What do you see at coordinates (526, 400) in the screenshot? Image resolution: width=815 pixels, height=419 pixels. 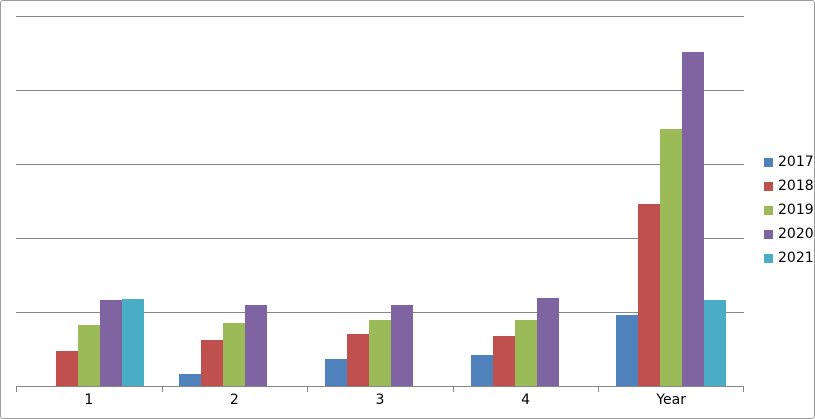 I see `x-axis-label-4: 4` at bounding box center [526, 400].